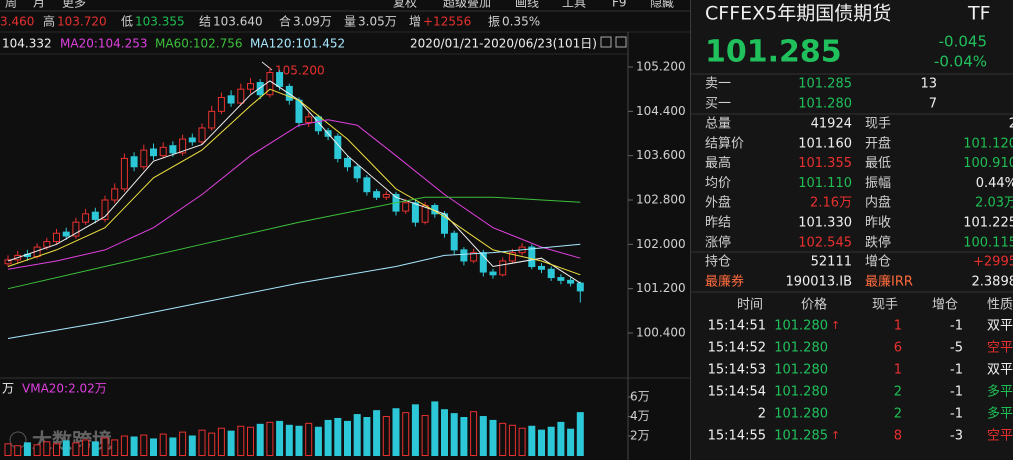  Describe the element at coordinates (661, 67) in the screenshot. I see `y-tick-label: 105.200` at that location.